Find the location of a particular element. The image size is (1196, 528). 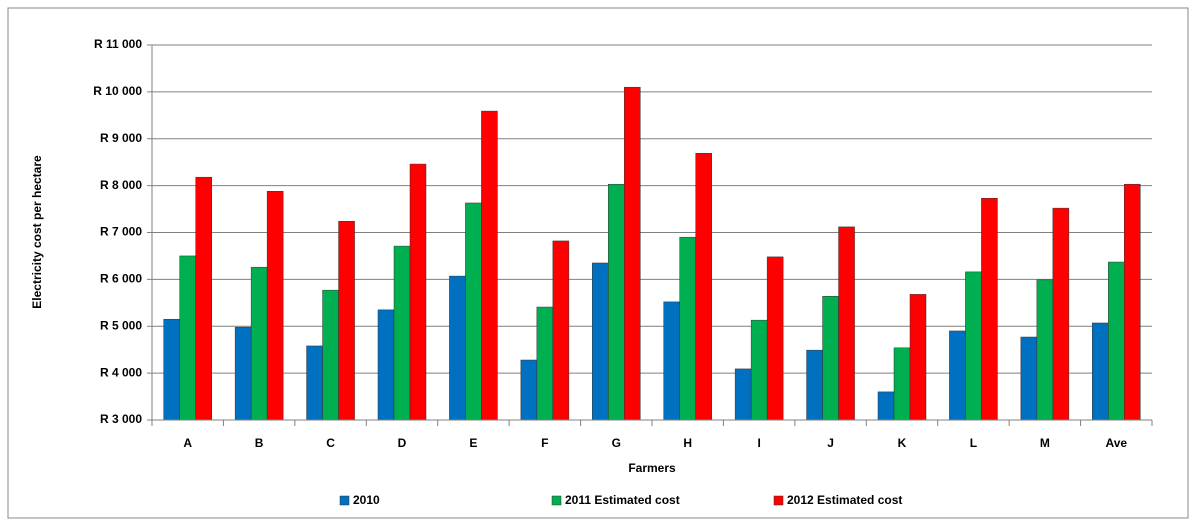

x-tick-label: K is located at coordinates (902, 443).